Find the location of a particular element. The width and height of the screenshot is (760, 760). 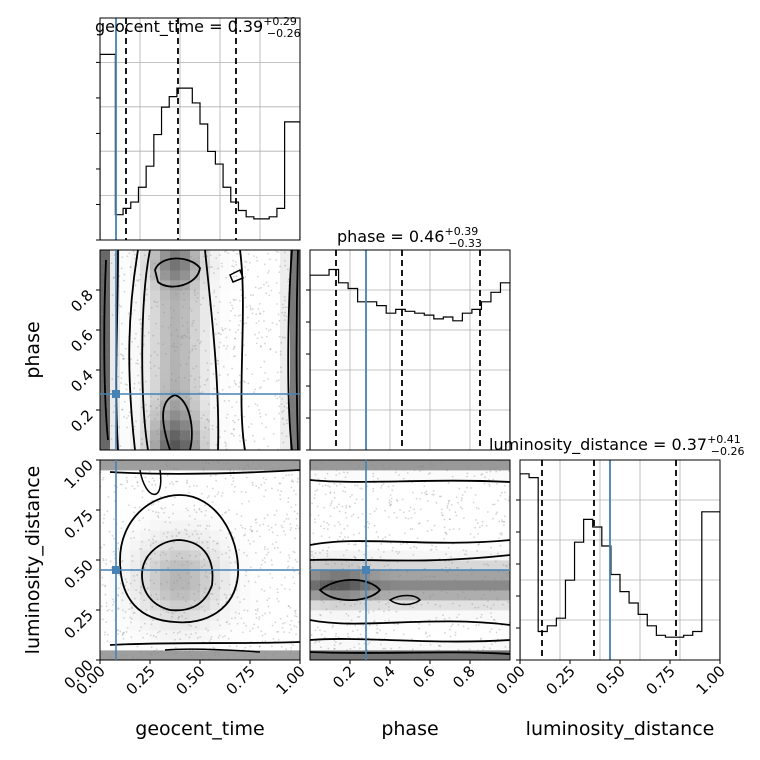

contour-panel-phase-vs-geocent-time is located at coordinates (200, 350).